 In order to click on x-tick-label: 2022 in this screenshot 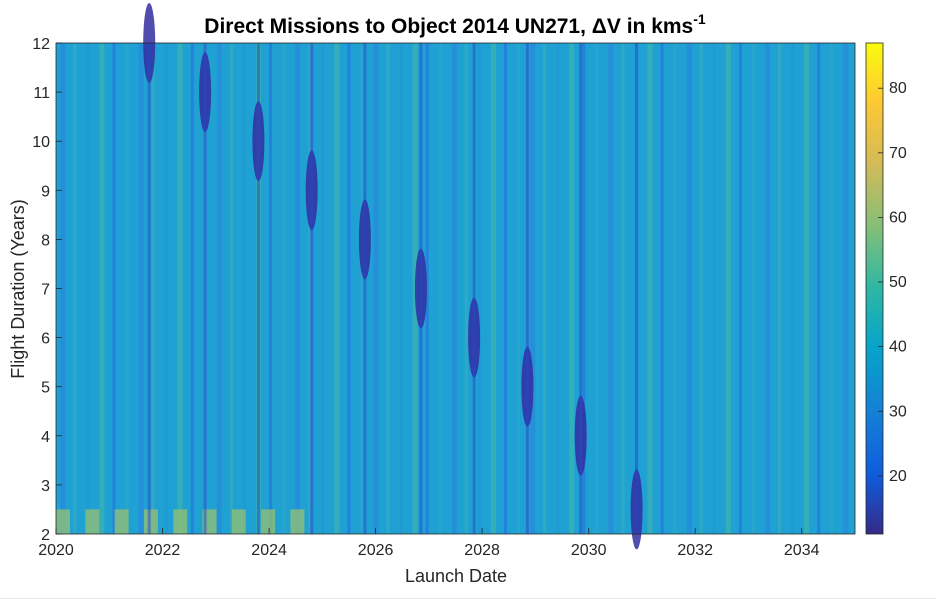, I will do `click(163, 550)`.